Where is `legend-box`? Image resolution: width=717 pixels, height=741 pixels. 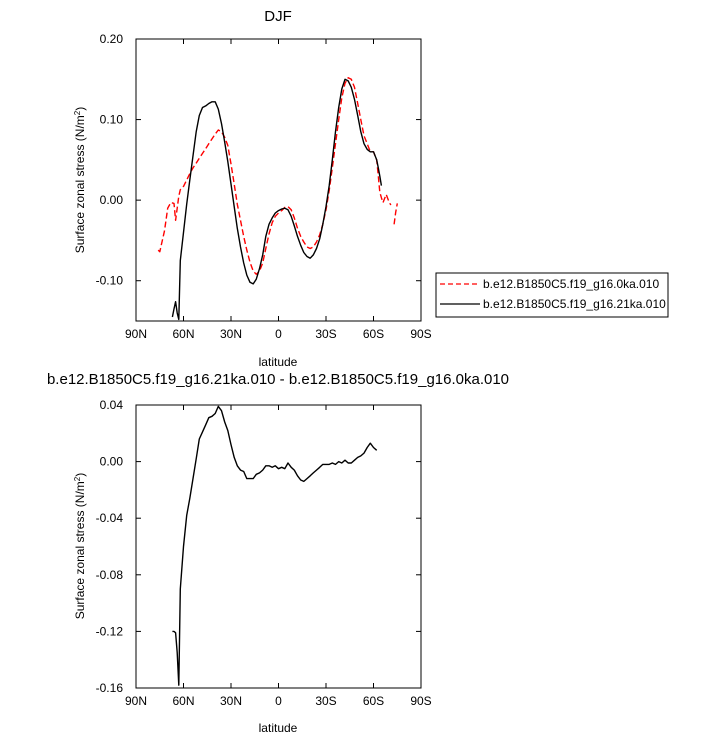
legend-box is located at coordinates (552, 295).